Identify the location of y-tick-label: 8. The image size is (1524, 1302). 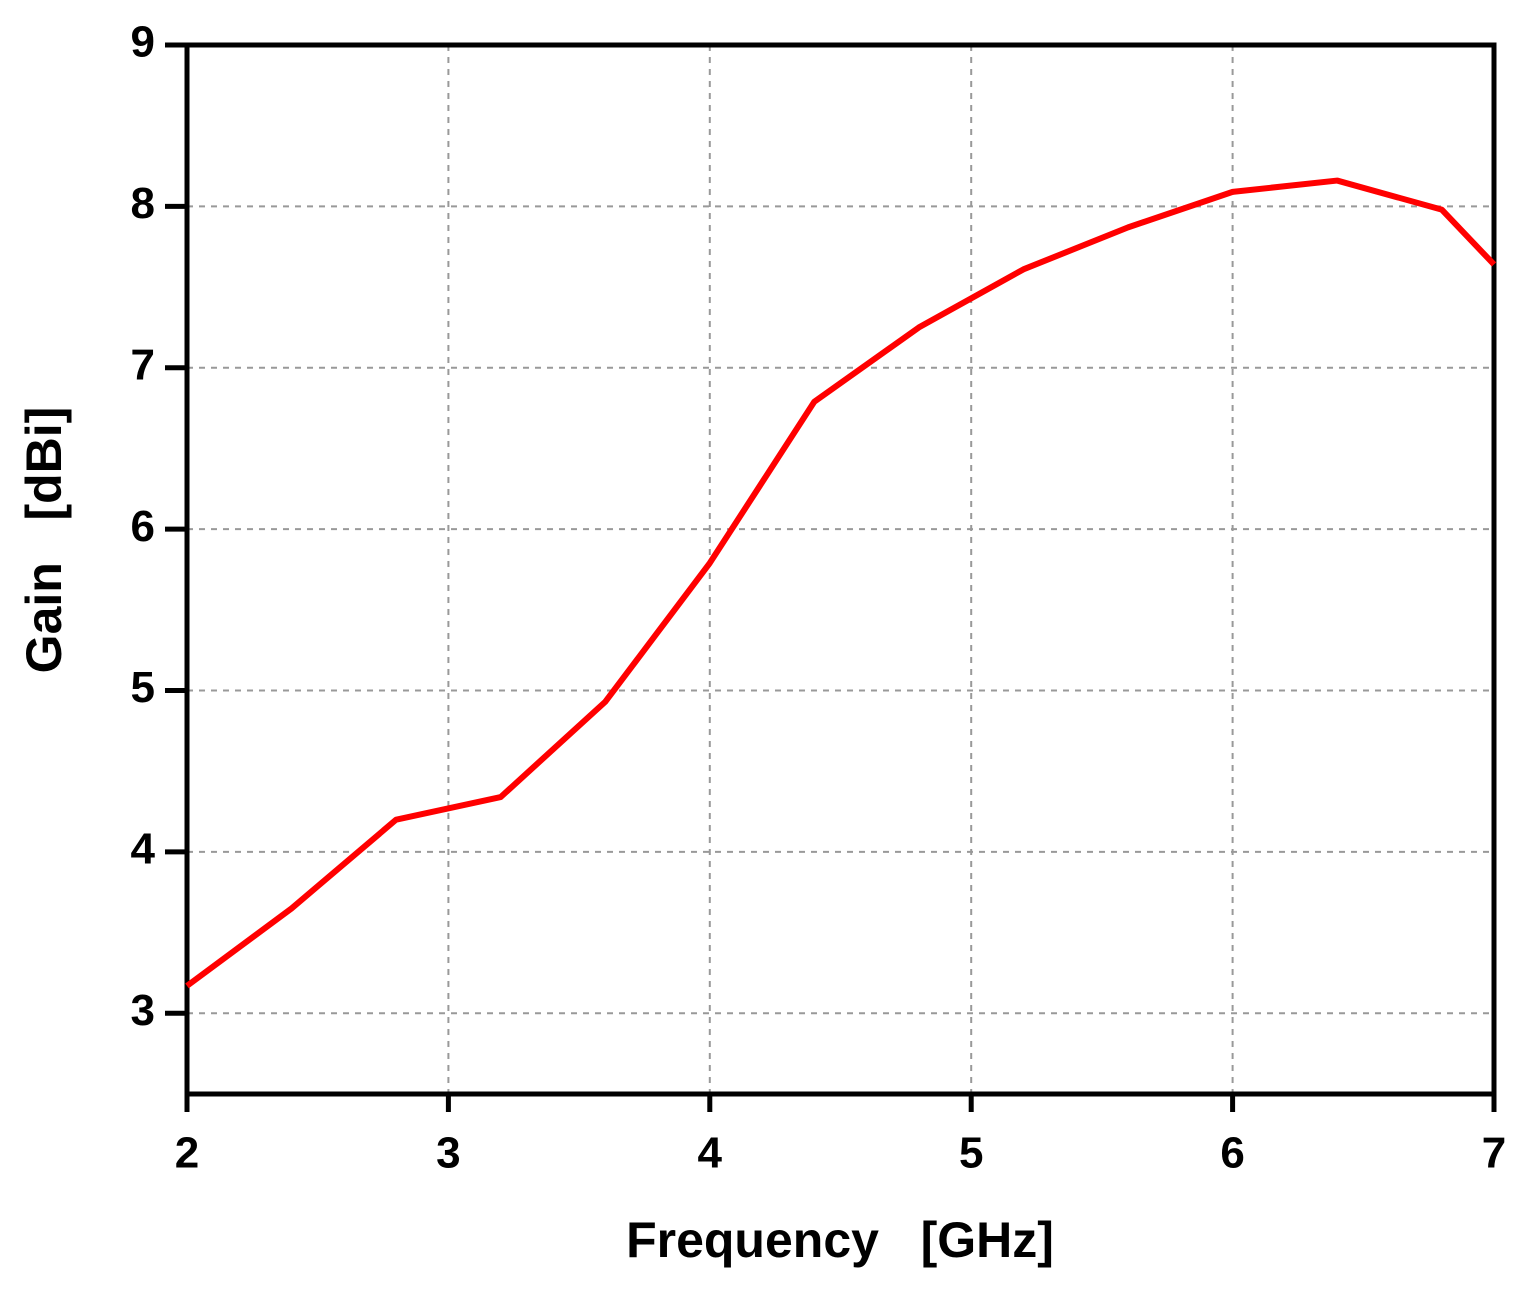
(143, 203).